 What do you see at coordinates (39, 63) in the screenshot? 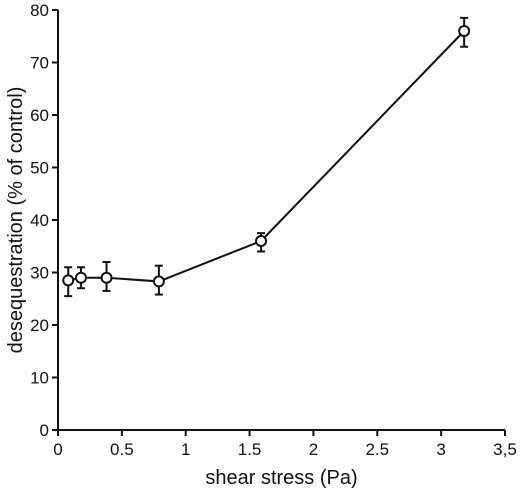
I see `y-tick-label: 70` at bounding box center [39, 63].